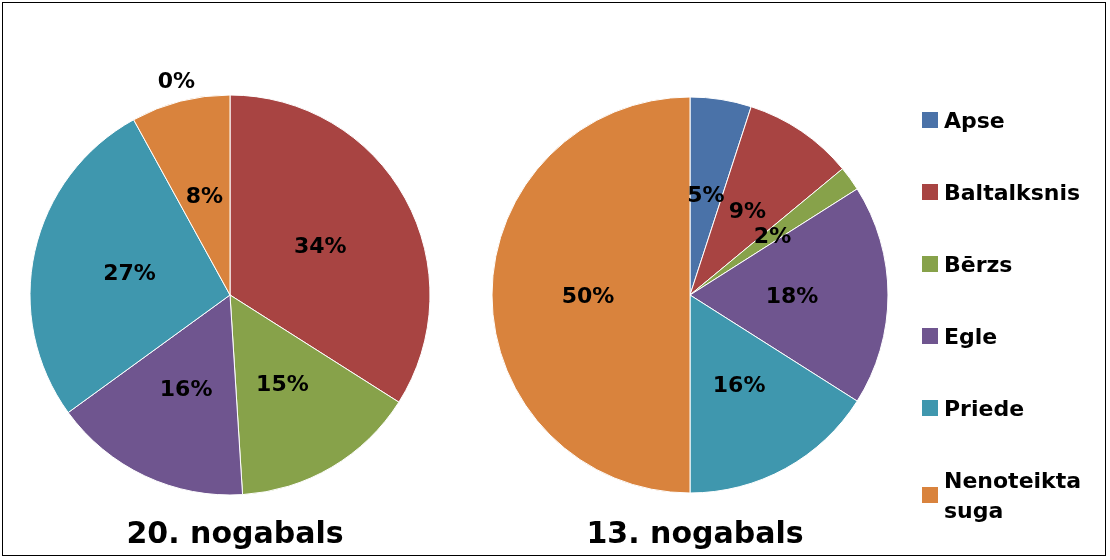 The height and width of the screenshot is (560, 1110). I want to click on data-label: 34%, so click(320, 245).